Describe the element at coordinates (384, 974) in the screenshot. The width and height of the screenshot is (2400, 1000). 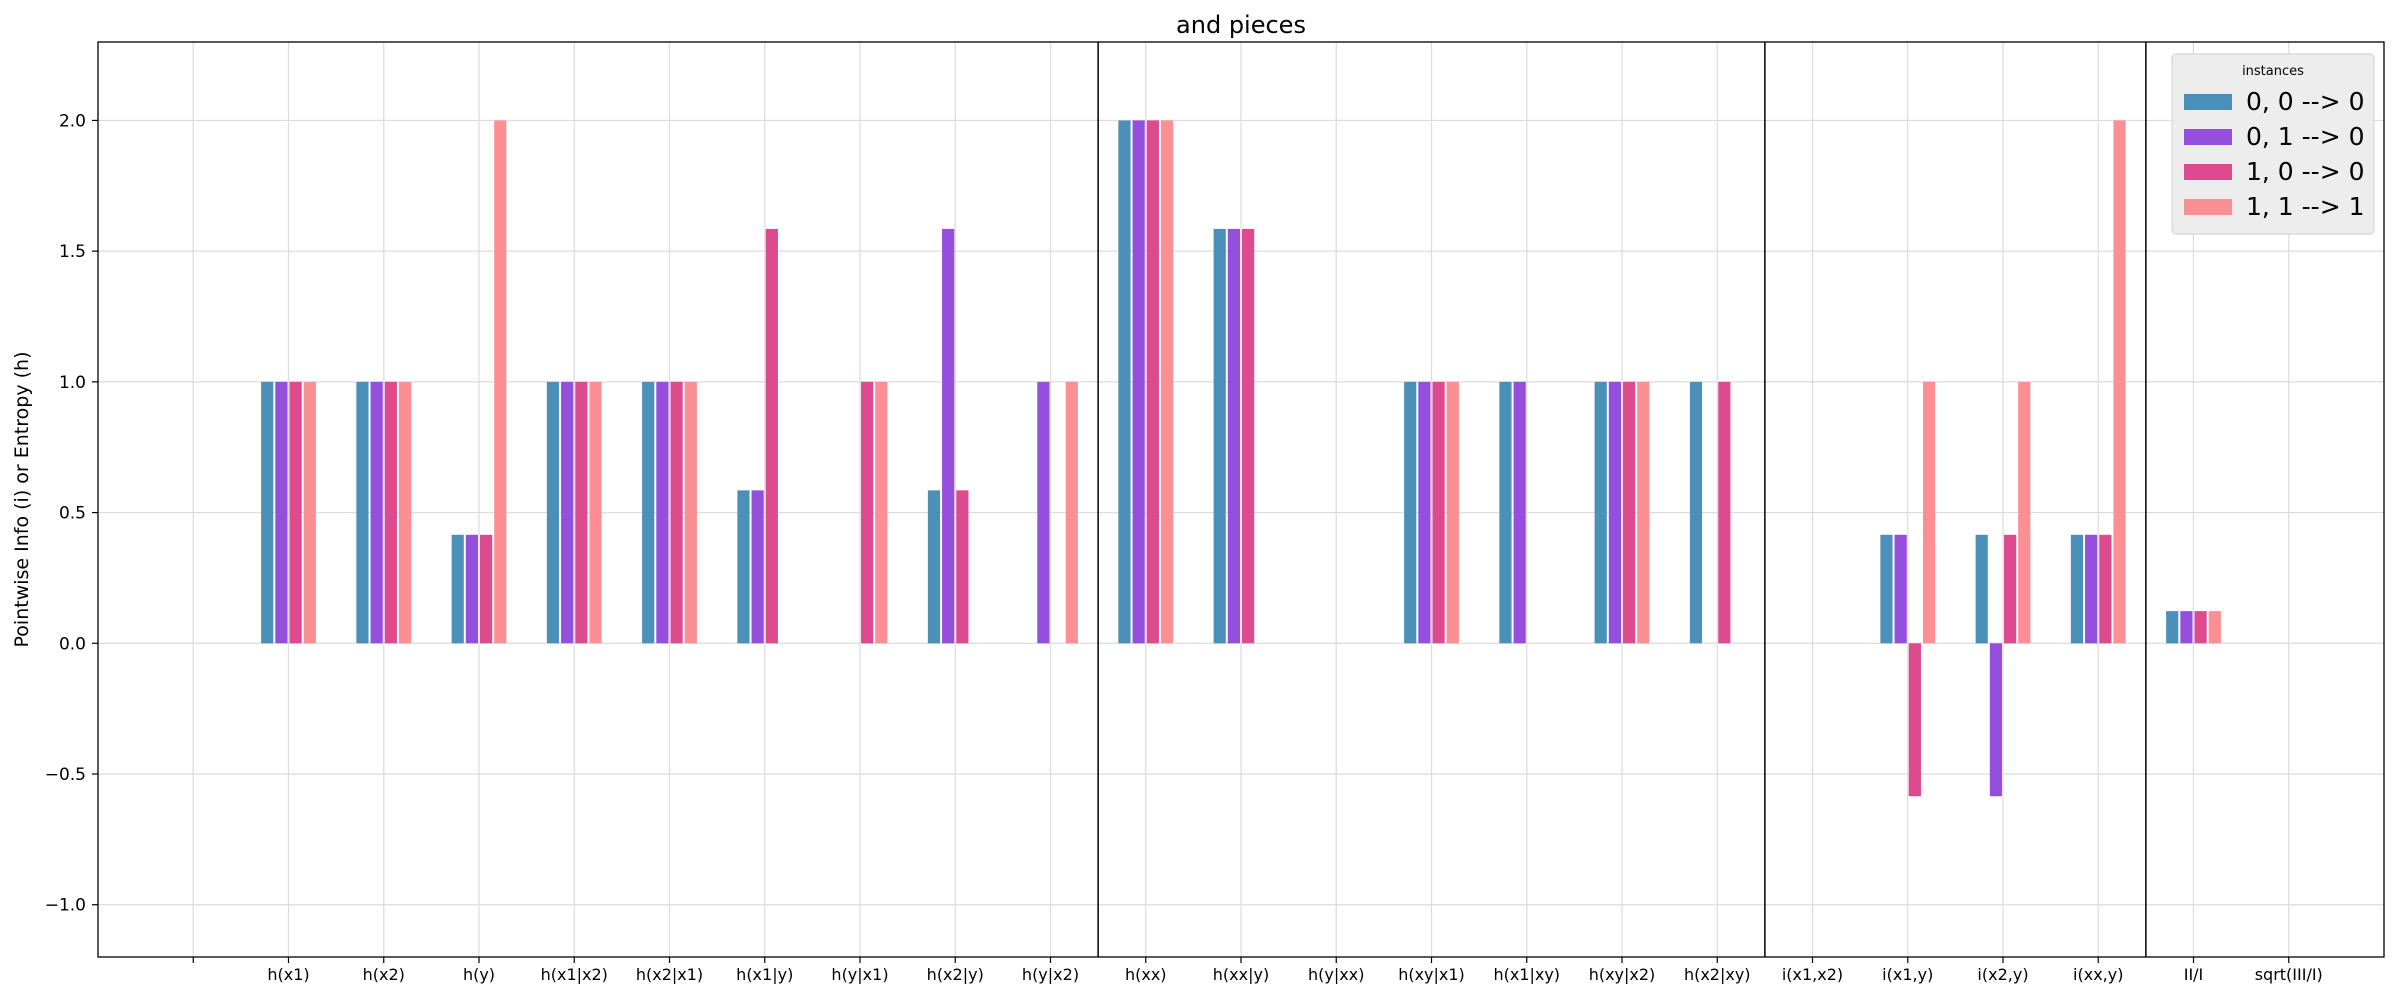
I see `x-tick-label: h(x2)` at that location.